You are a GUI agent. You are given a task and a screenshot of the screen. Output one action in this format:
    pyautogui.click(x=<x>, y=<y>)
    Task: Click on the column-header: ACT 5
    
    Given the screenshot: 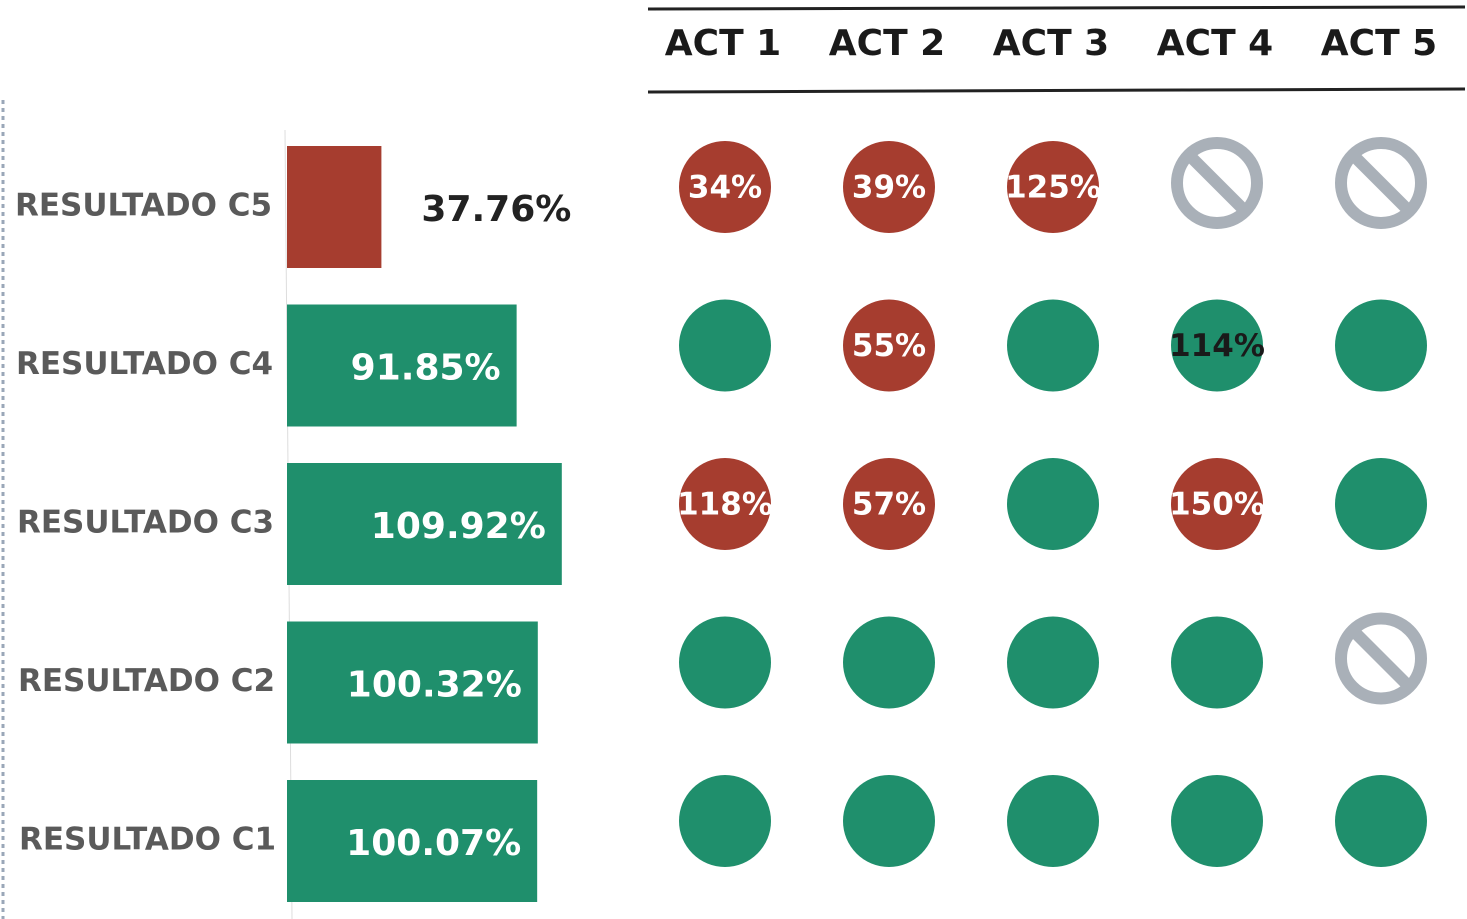 What is the action you would take?
    pyautogui.click(x=1379, y=43)
    